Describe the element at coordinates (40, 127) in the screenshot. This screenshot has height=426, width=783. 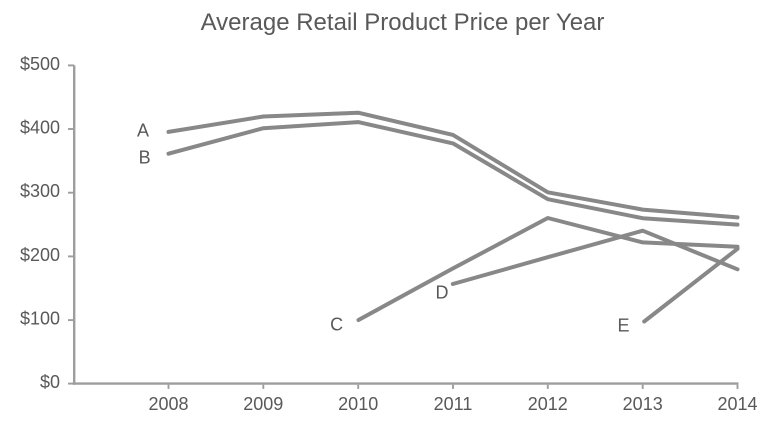
I see `svg-text: $400` at that location.